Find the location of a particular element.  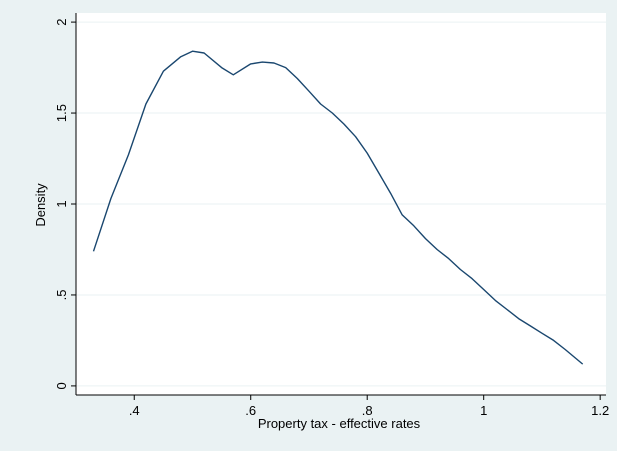

x-tick-label-4: 1.2 is located at coordinates (600, 410).